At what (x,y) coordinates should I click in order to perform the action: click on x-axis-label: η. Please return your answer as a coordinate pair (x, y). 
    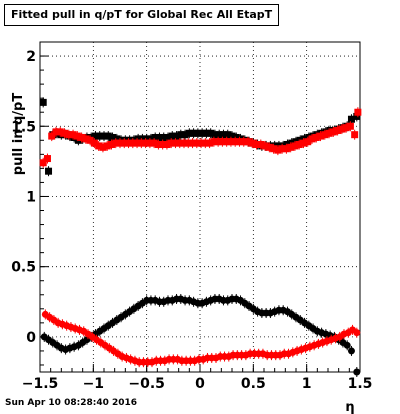
    Looking at the image, I should click on (349, 407).